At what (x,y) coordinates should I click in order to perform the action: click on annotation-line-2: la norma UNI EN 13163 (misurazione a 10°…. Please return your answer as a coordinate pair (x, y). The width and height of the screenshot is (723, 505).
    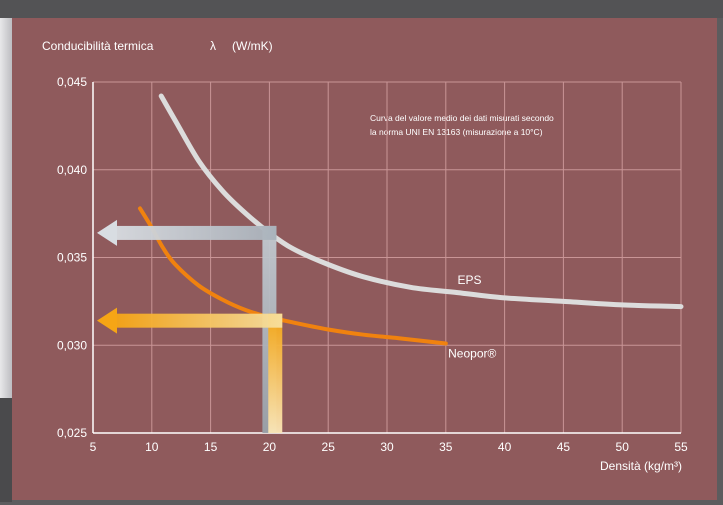
    Looking at the image, I should click on (456, 132).